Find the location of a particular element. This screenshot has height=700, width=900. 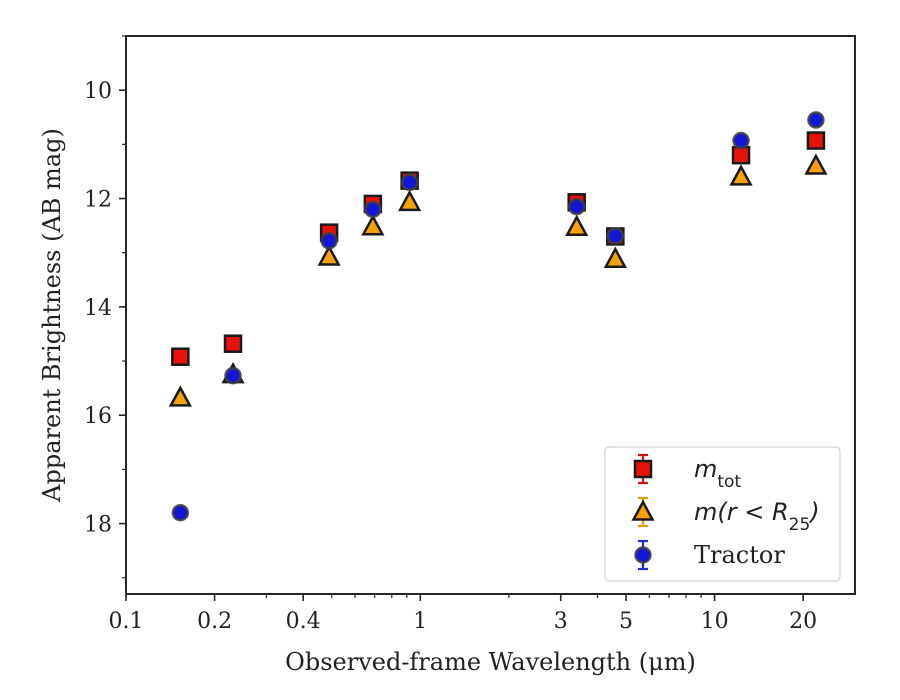

legend-marker-triangle is located at coordinates (643, 510).